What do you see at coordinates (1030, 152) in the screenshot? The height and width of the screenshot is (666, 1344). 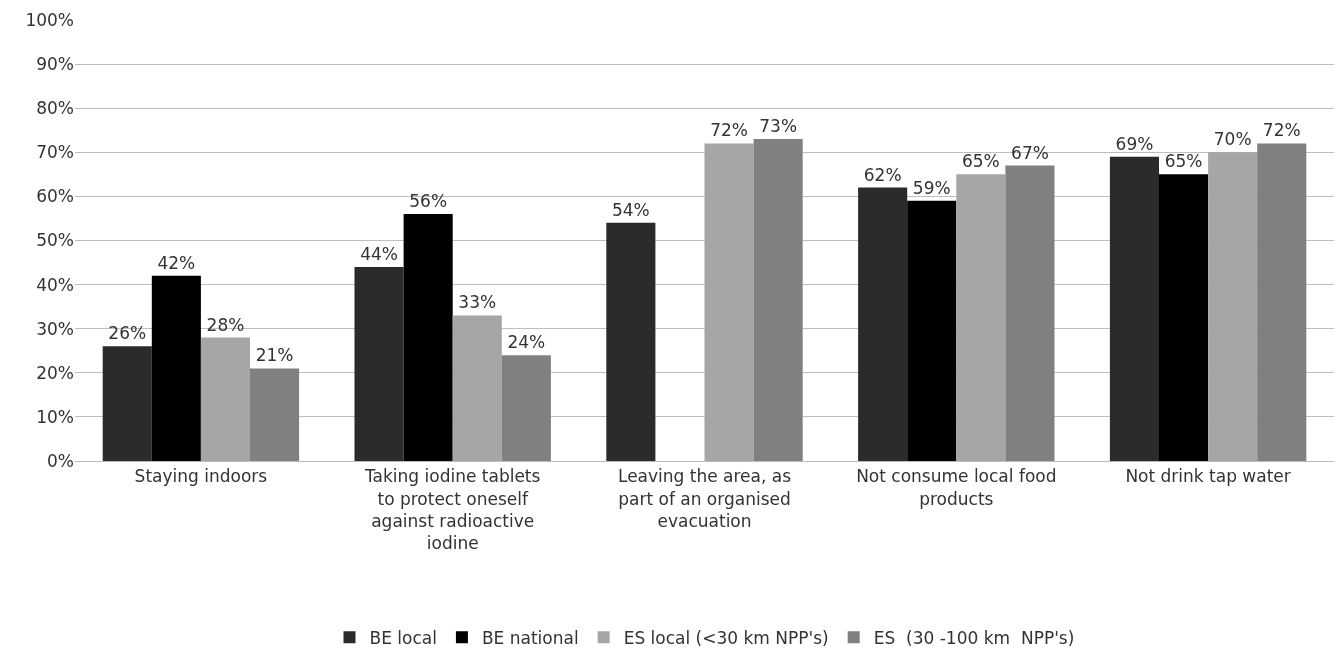 I see `data-label: 67%` at bounding box center [1030, 152].